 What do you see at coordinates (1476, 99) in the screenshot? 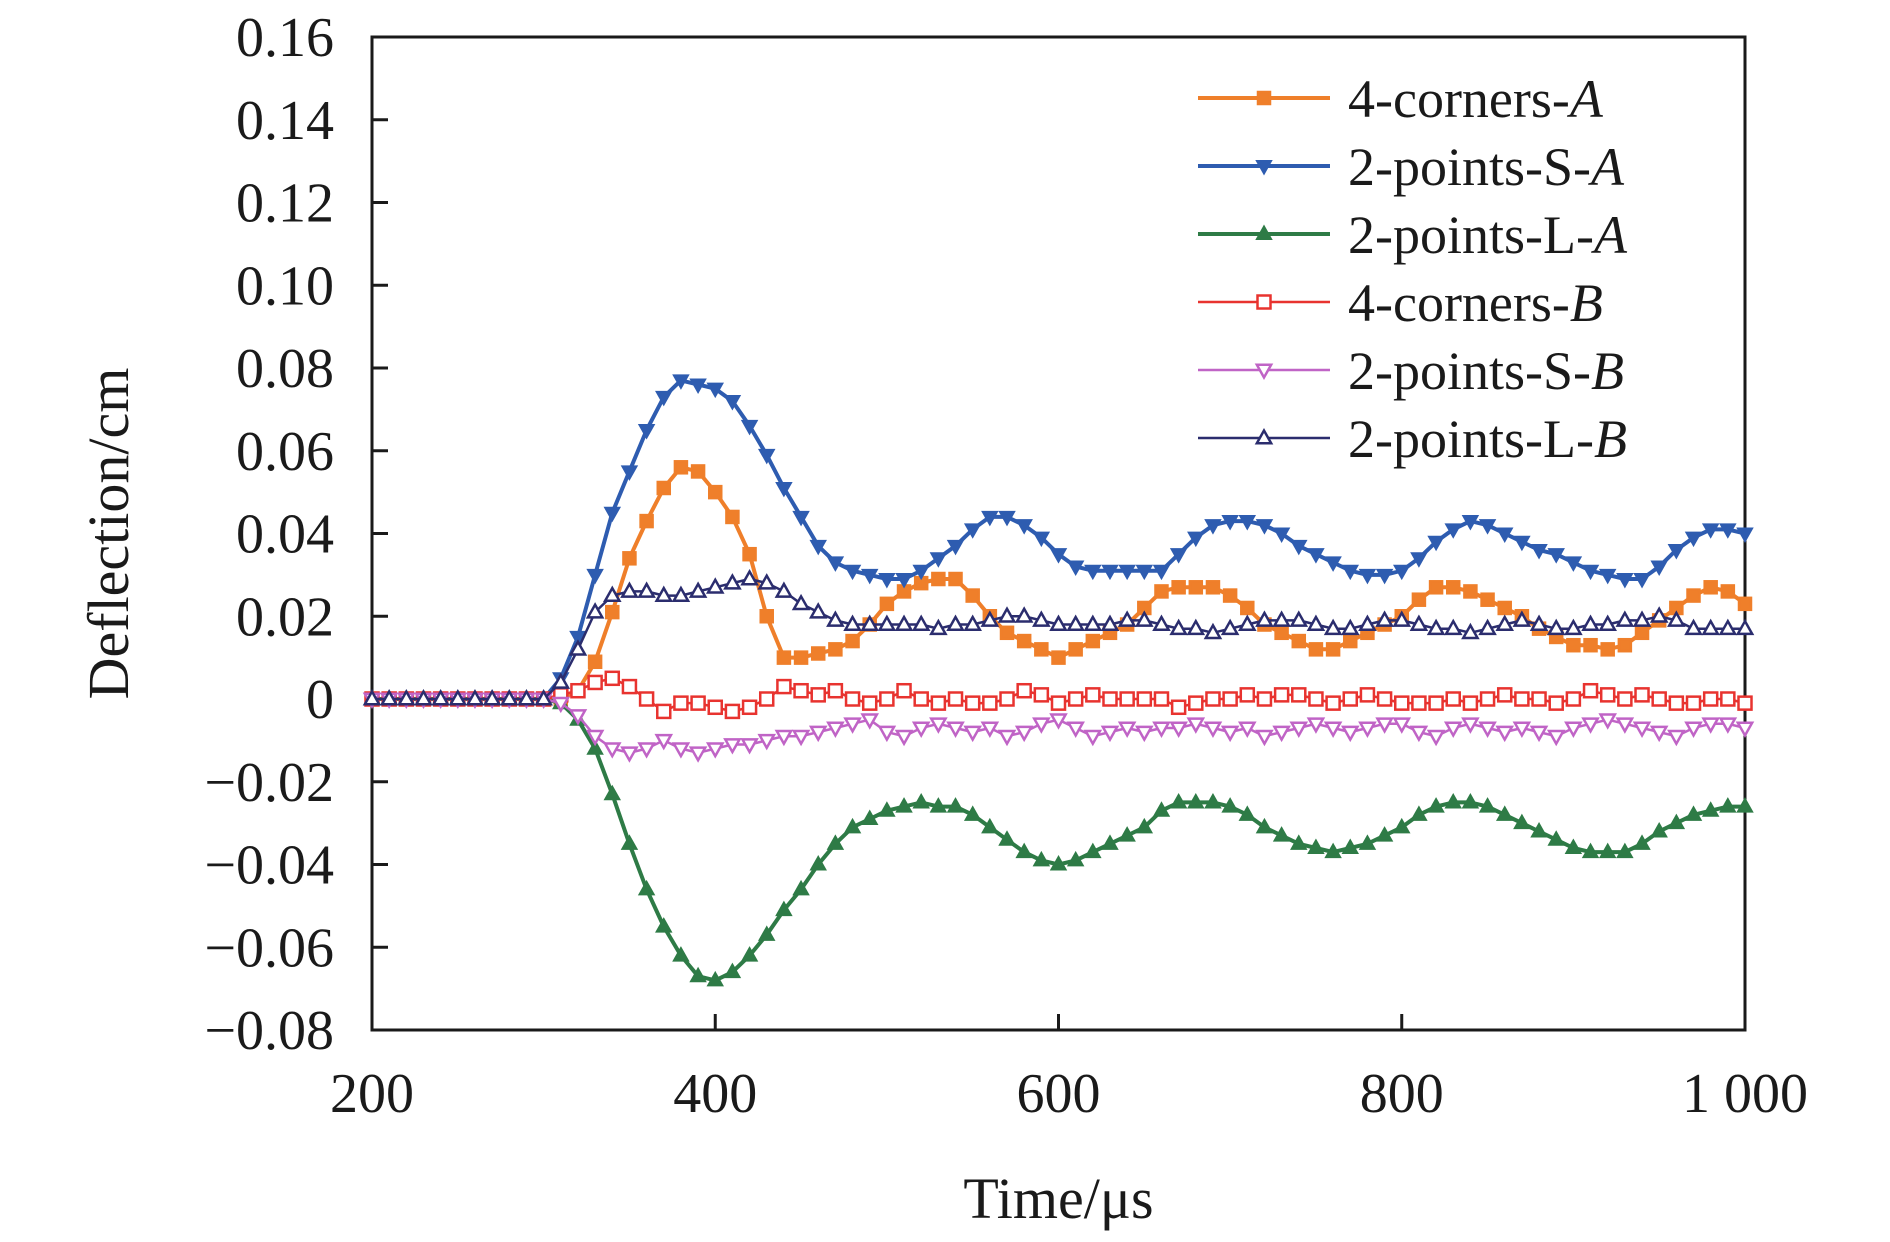
I see `legend-label: 4-corners-A` at bounding box center [1476, 99].